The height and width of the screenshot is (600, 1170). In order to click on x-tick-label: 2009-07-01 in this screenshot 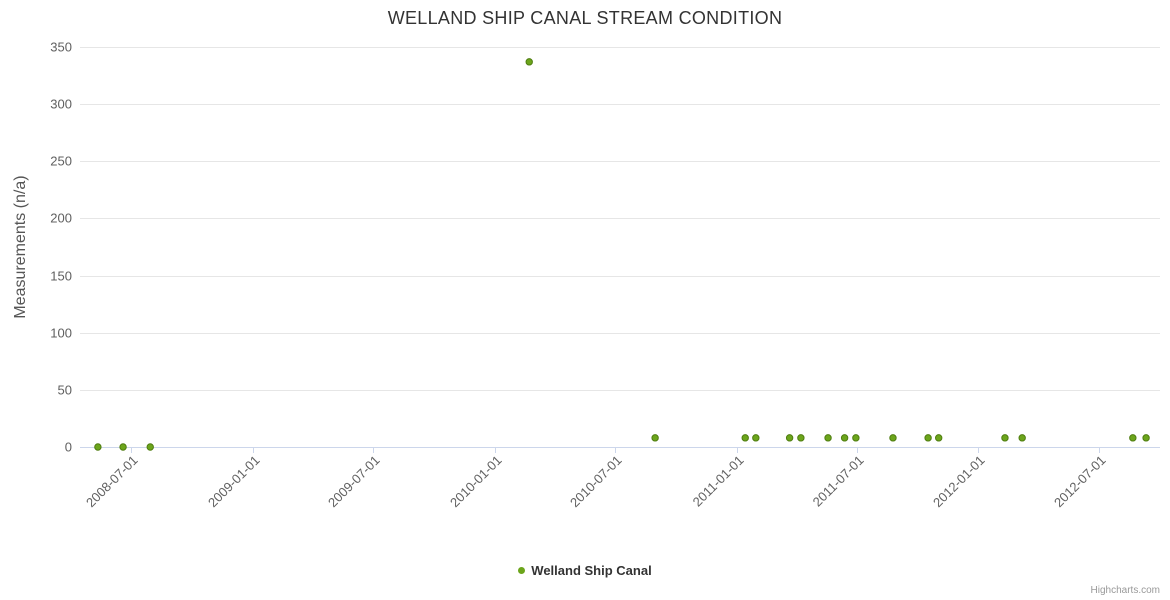, I will do `click(354, 482)`.